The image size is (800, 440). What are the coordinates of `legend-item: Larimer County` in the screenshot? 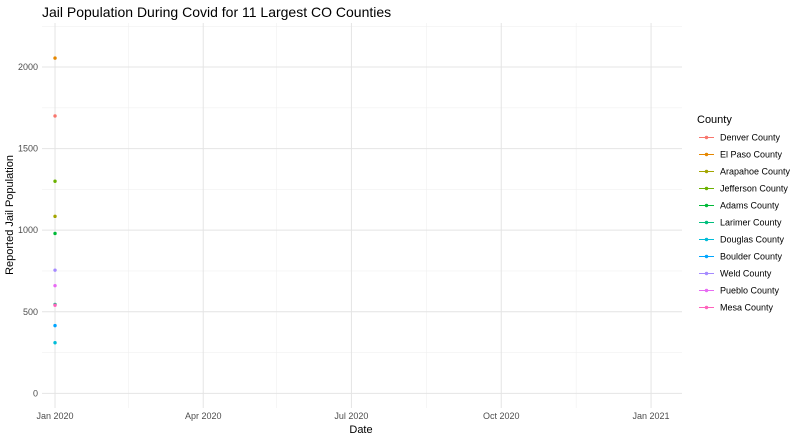 It's located at (740, 223).